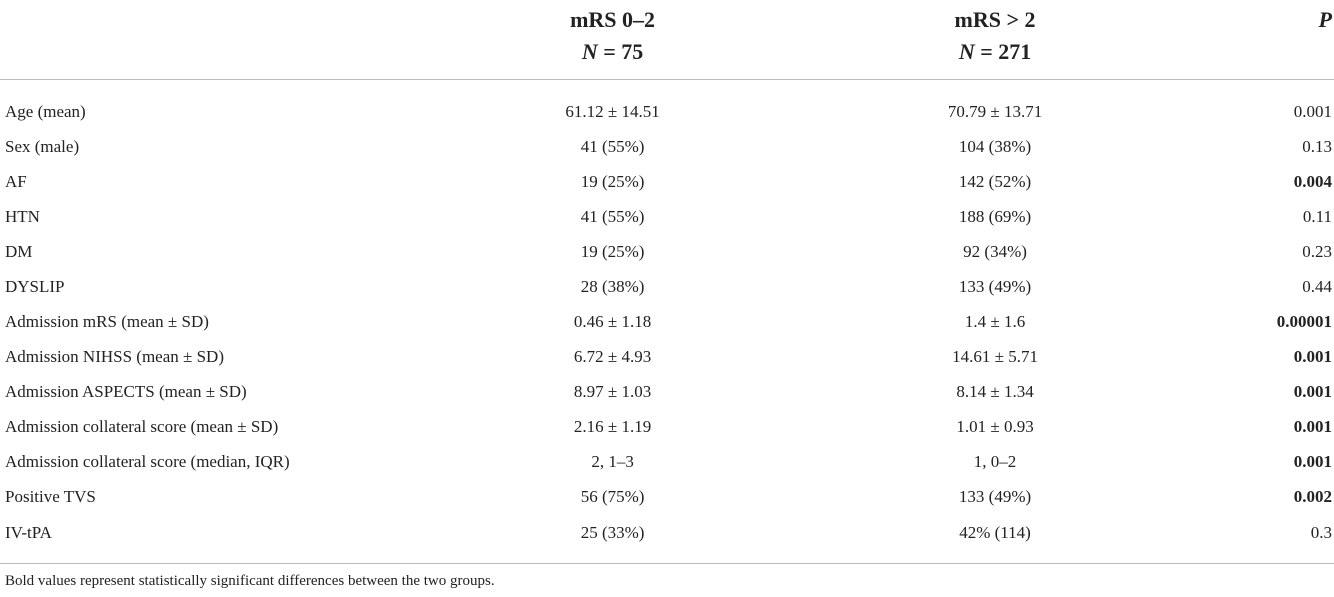 The image size is (1334, 597). I want to click on cell-group-b: 142 (52%), so click(995, 181).